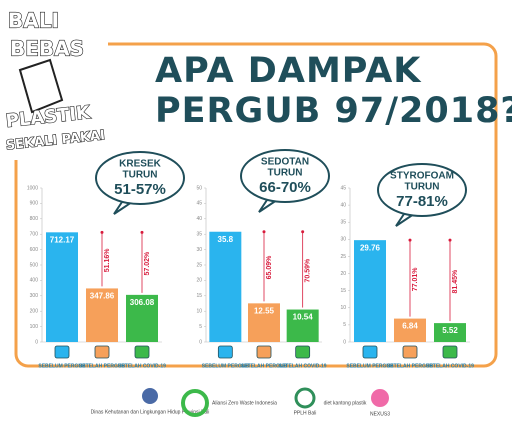  I want to click on y-tick-label: 700, so click(34, 235).